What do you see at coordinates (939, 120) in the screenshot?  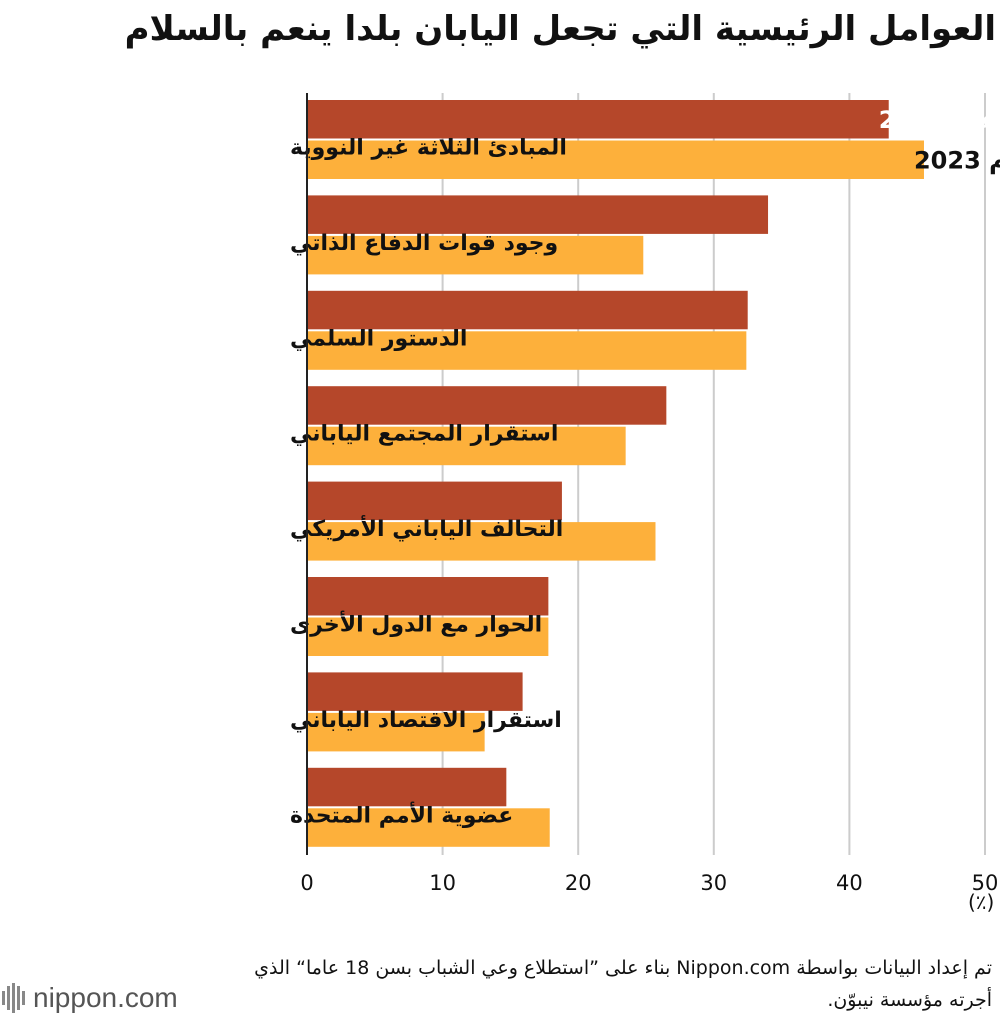 I see `legend-label-2026: مسح عام 2026` at bounding box center [939, 120].